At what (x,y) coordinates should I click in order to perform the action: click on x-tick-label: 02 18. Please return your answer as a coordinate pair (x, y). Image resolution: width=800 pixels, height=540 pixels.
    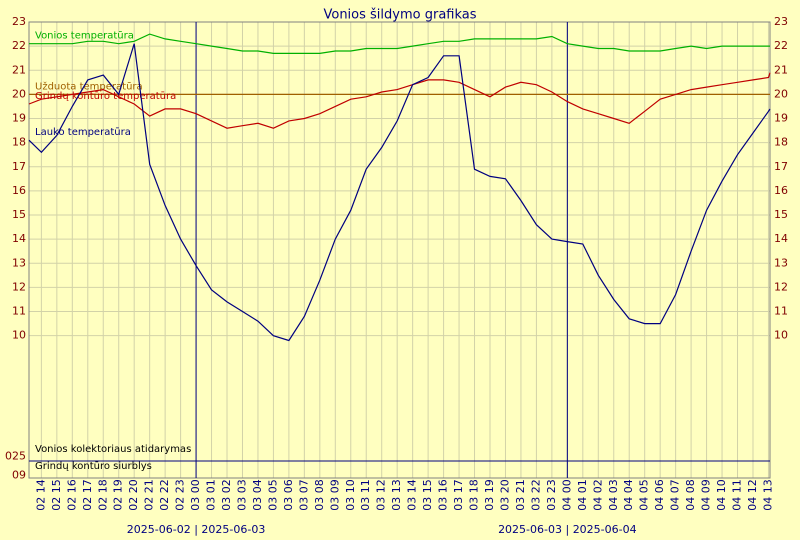
    Looking at the image, I should click on (102, 495).